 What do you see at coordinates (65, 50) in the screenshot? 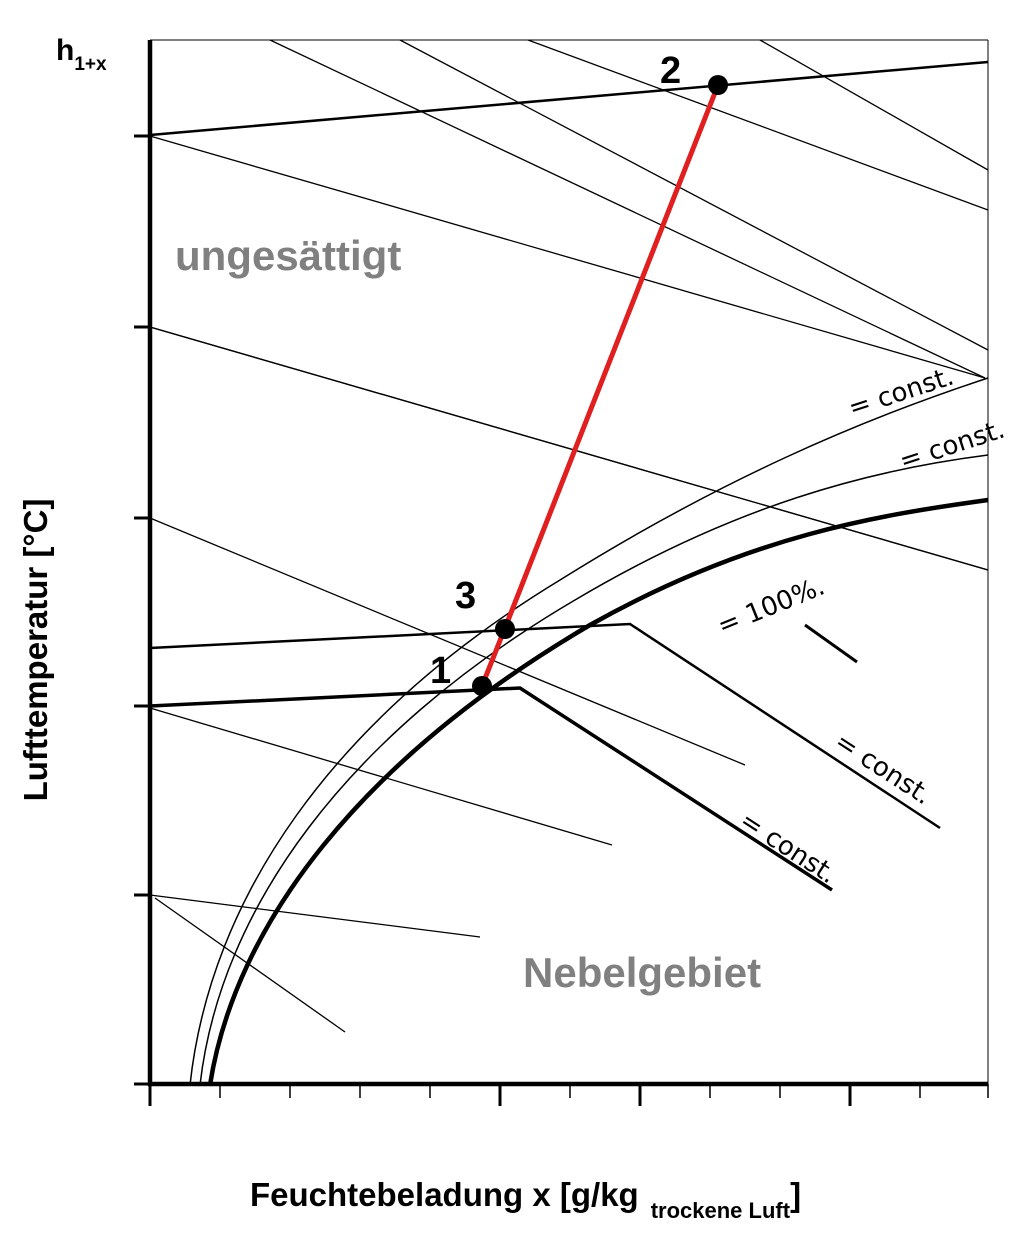
I see `enthalpy-axis-label-main: h` at bounding box center [65, 50].